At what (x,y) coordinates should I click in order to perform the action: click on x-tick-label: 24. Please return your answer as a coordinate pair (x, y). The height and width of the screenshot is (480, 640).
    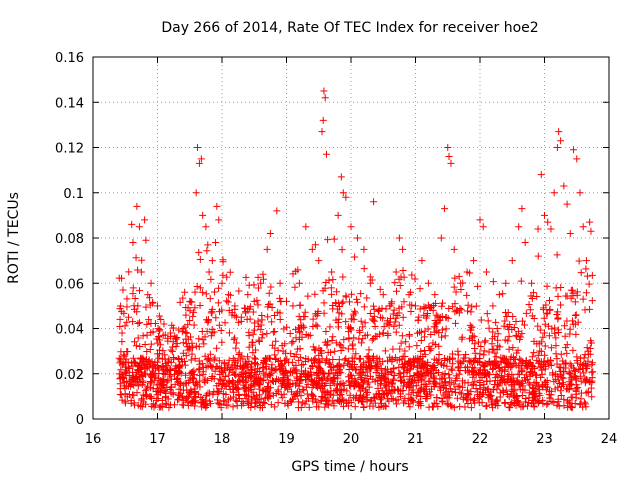
    Looking at the image, I should click on (609, 439).